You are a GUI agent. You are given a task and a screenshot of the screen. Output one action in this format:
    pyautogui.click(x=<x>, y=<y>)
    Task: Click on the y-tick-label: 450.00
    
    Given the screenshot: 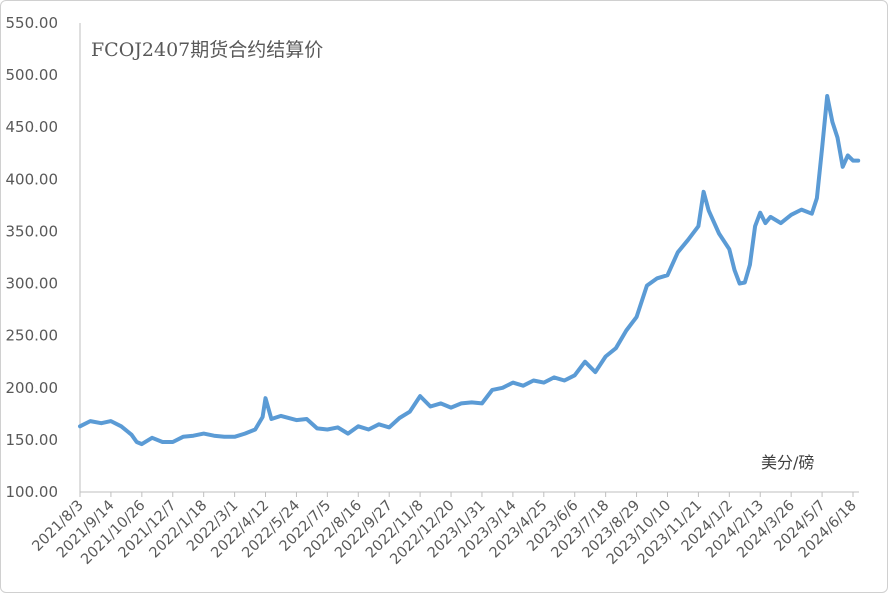 What is the action you would take?
    pyautogui.click(x=32, y=127)
    